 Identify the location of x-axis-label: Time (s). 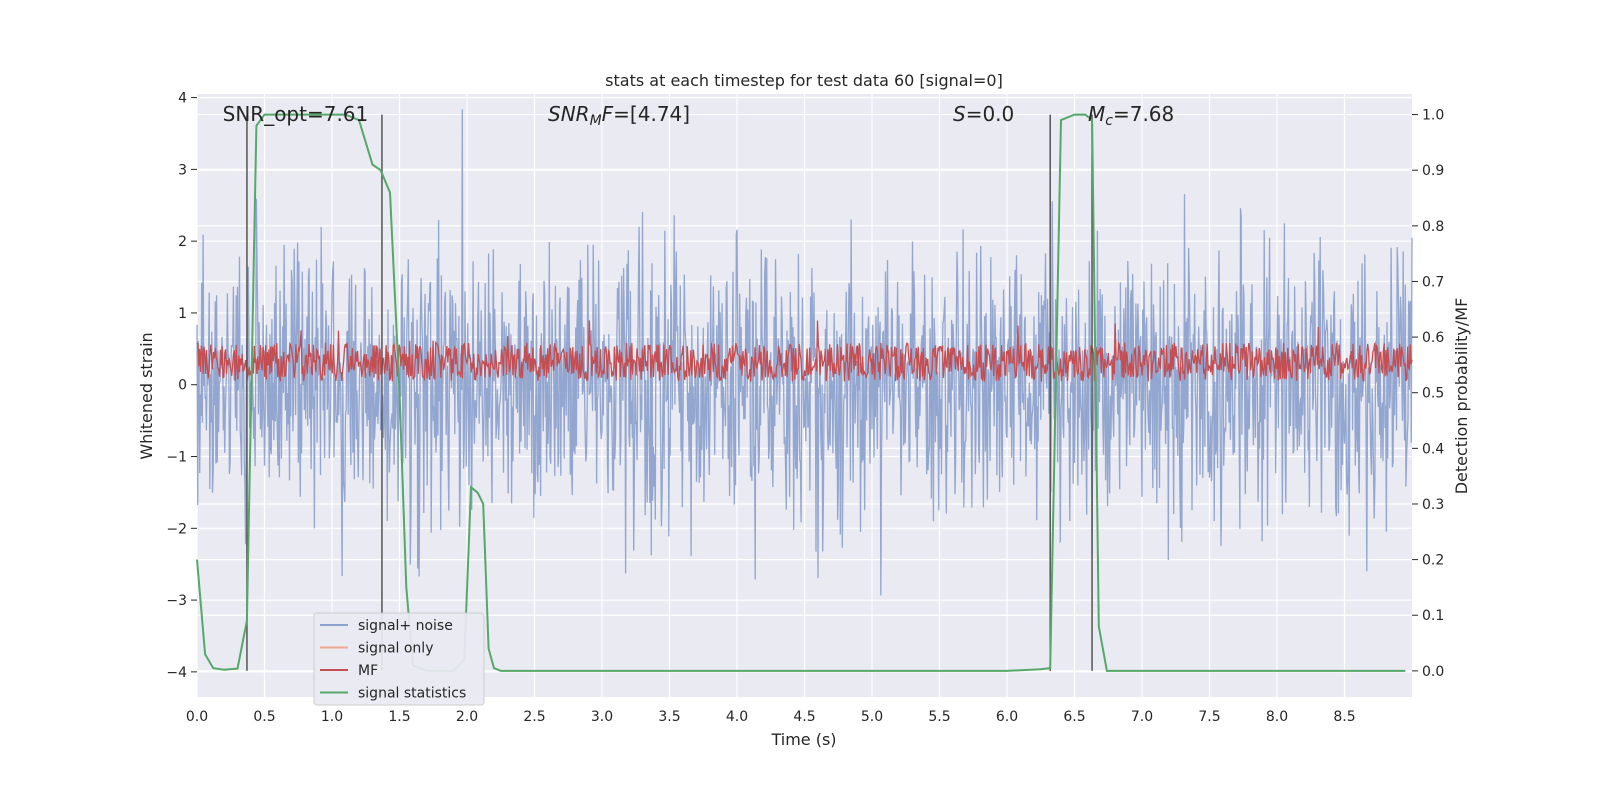
(803, 739).